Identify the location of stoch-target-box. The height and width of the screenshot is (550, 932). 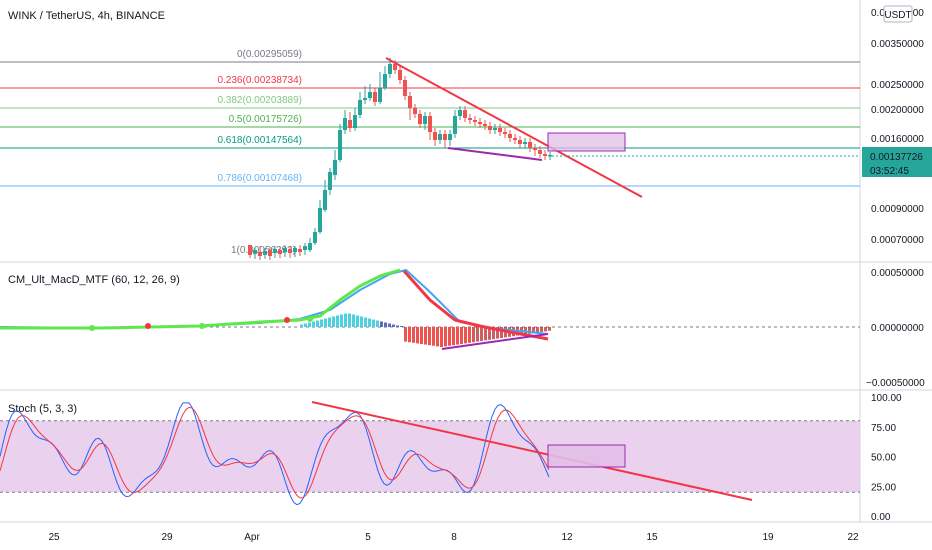
(586, 456).